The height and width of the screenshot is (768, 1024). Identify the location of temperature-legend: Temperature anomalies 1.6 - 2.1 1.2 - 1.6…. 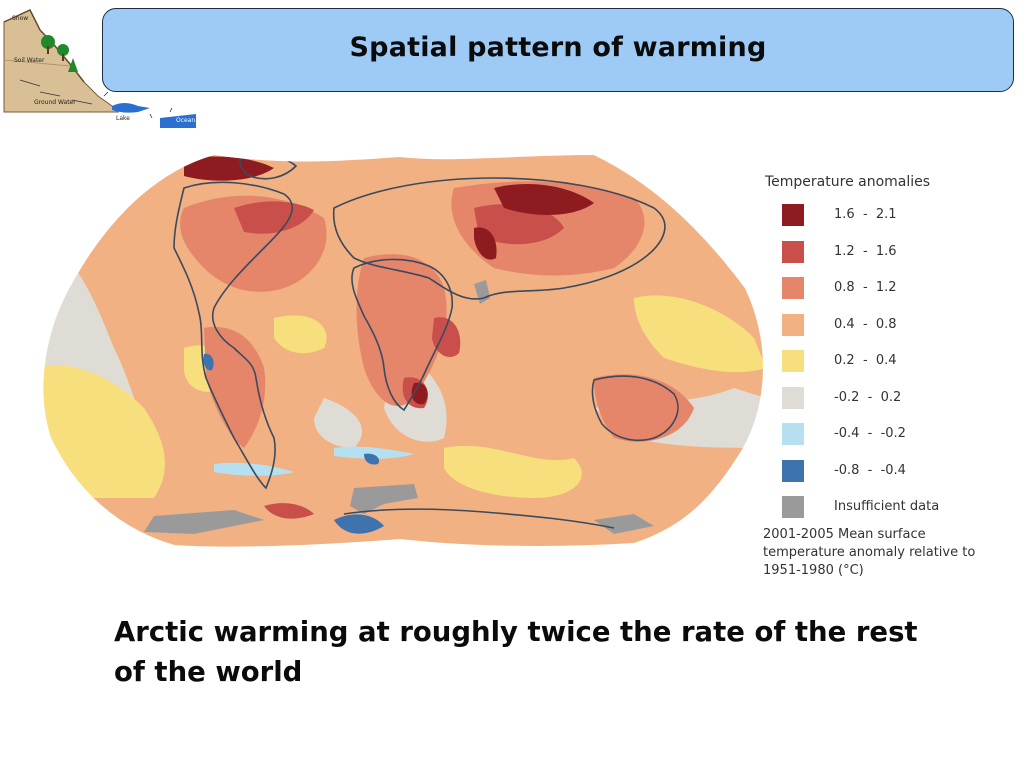
(888, 378).